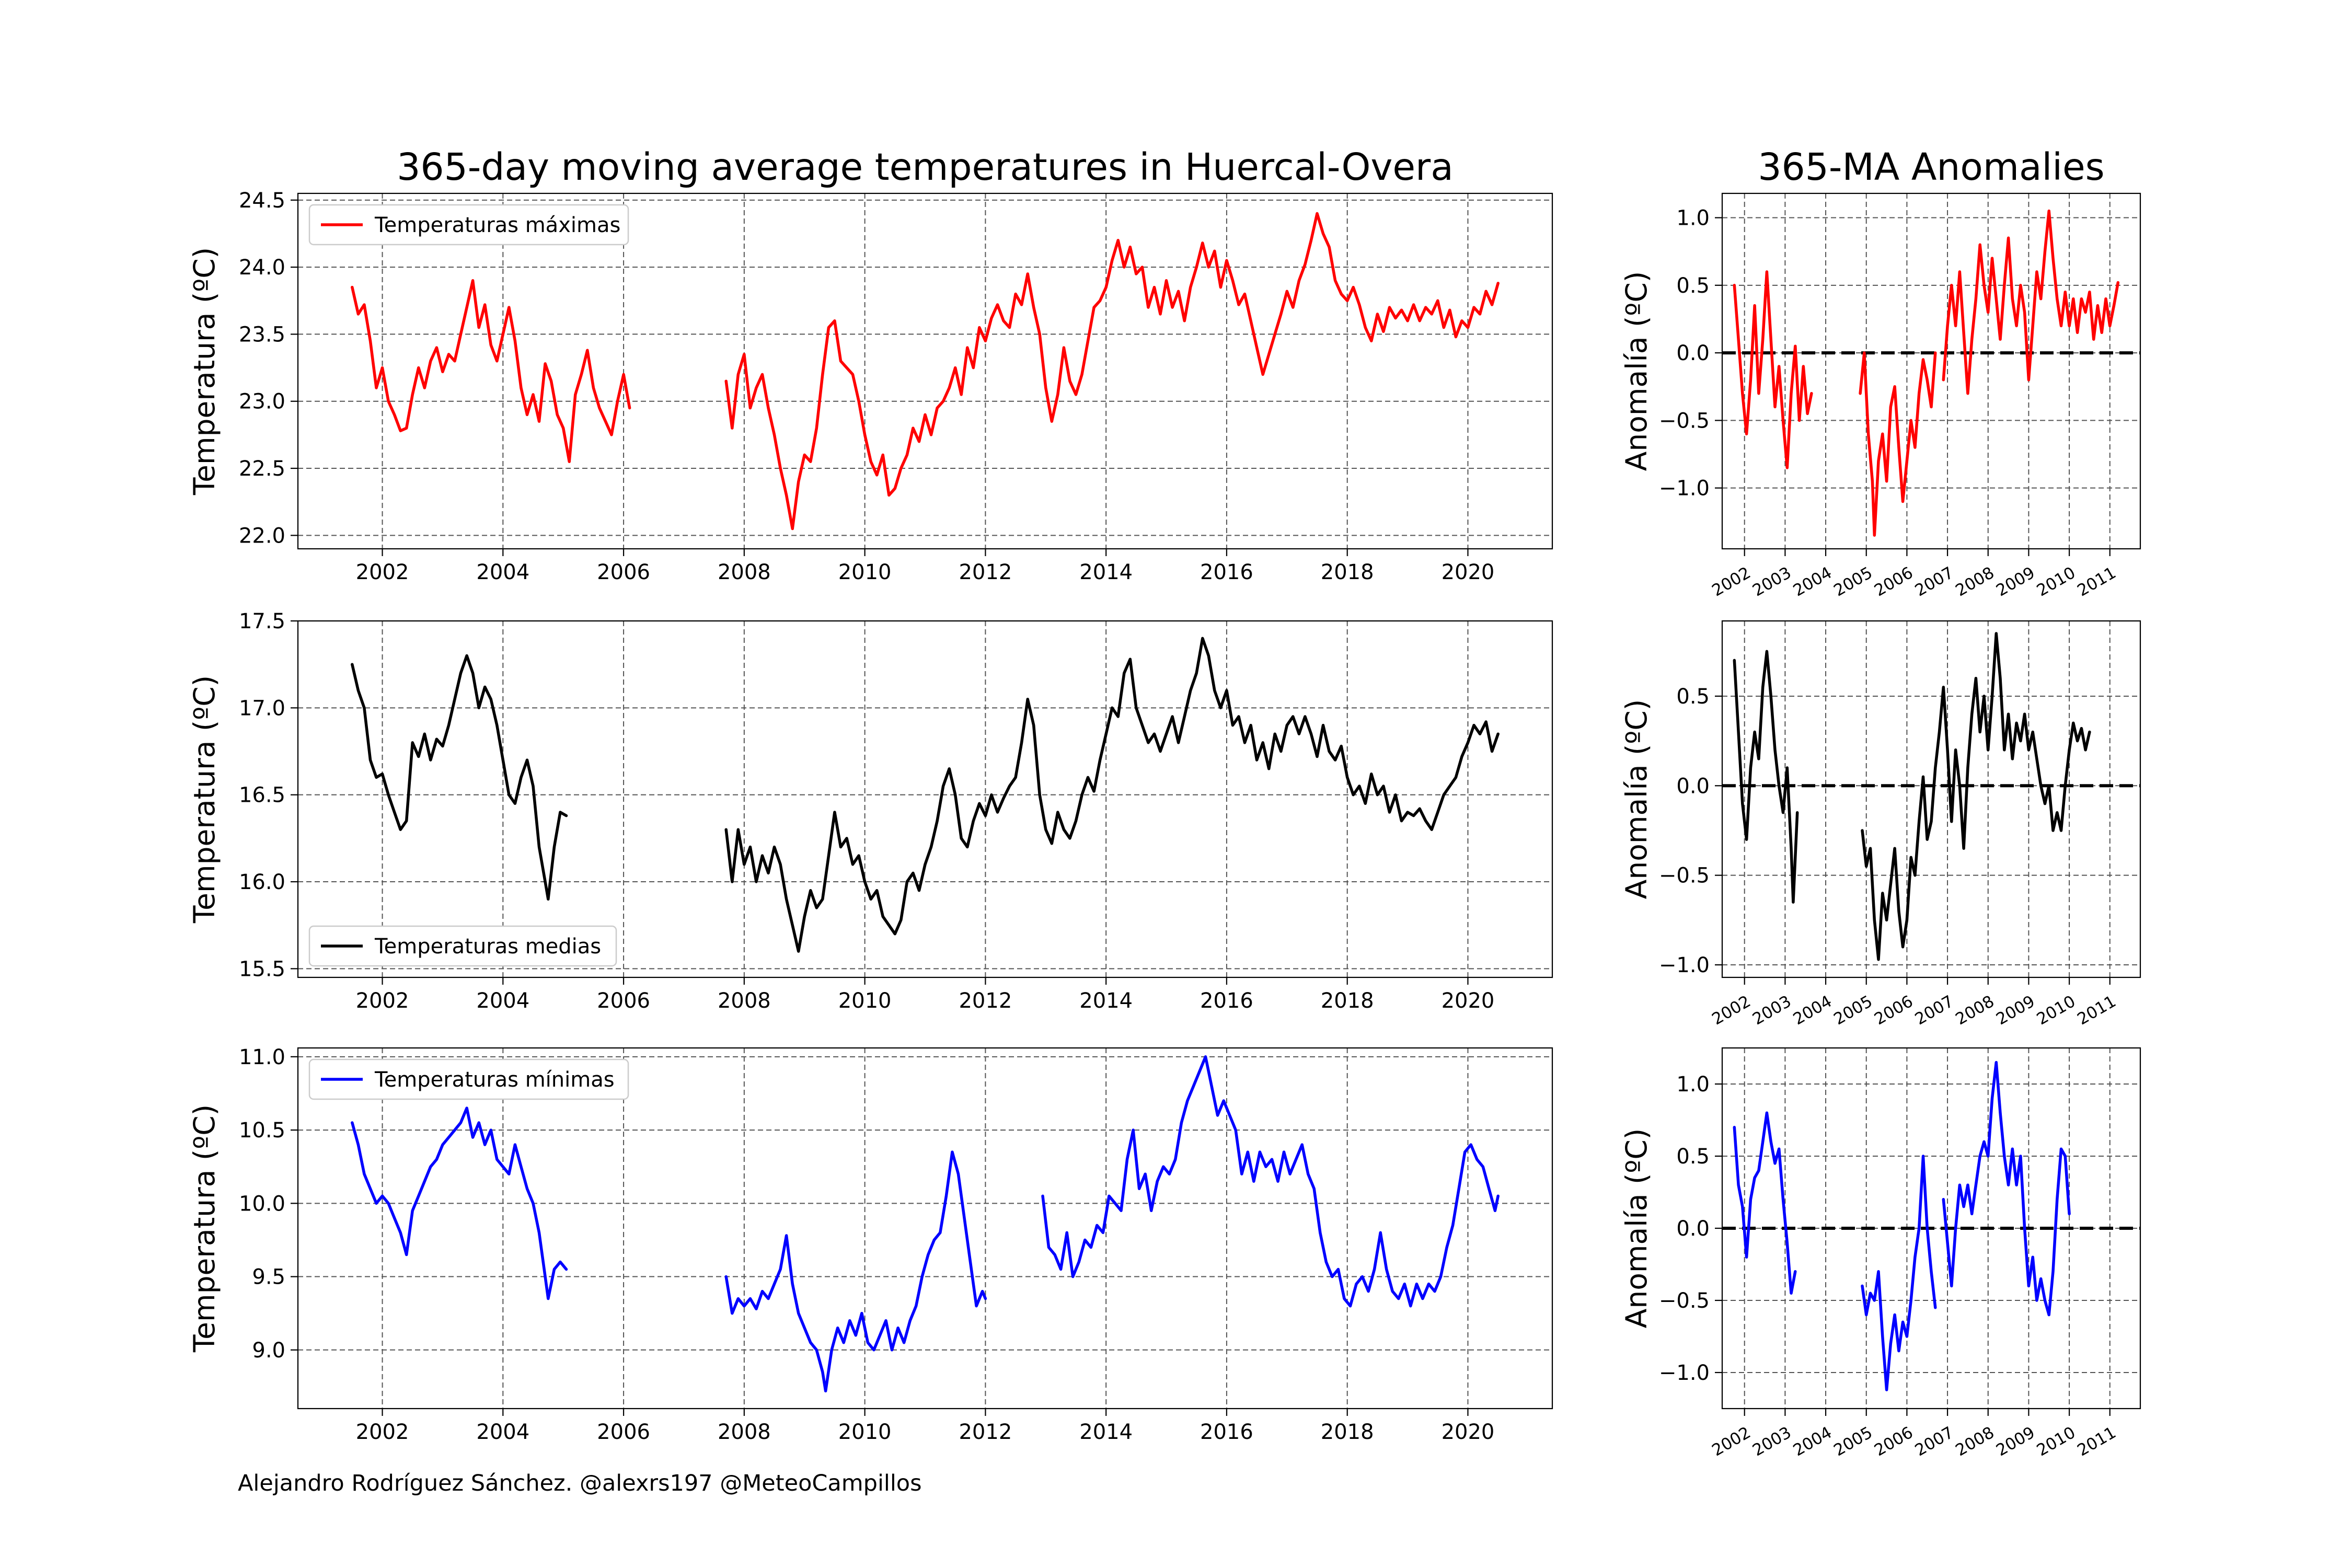 Image resolution: width=2352 pixels, height=1568 pixels. What do you see at coordinates (262, 1204) in the screenshot?
I see `y-tick-label: 10.0` at bounding box center [262, 1204].